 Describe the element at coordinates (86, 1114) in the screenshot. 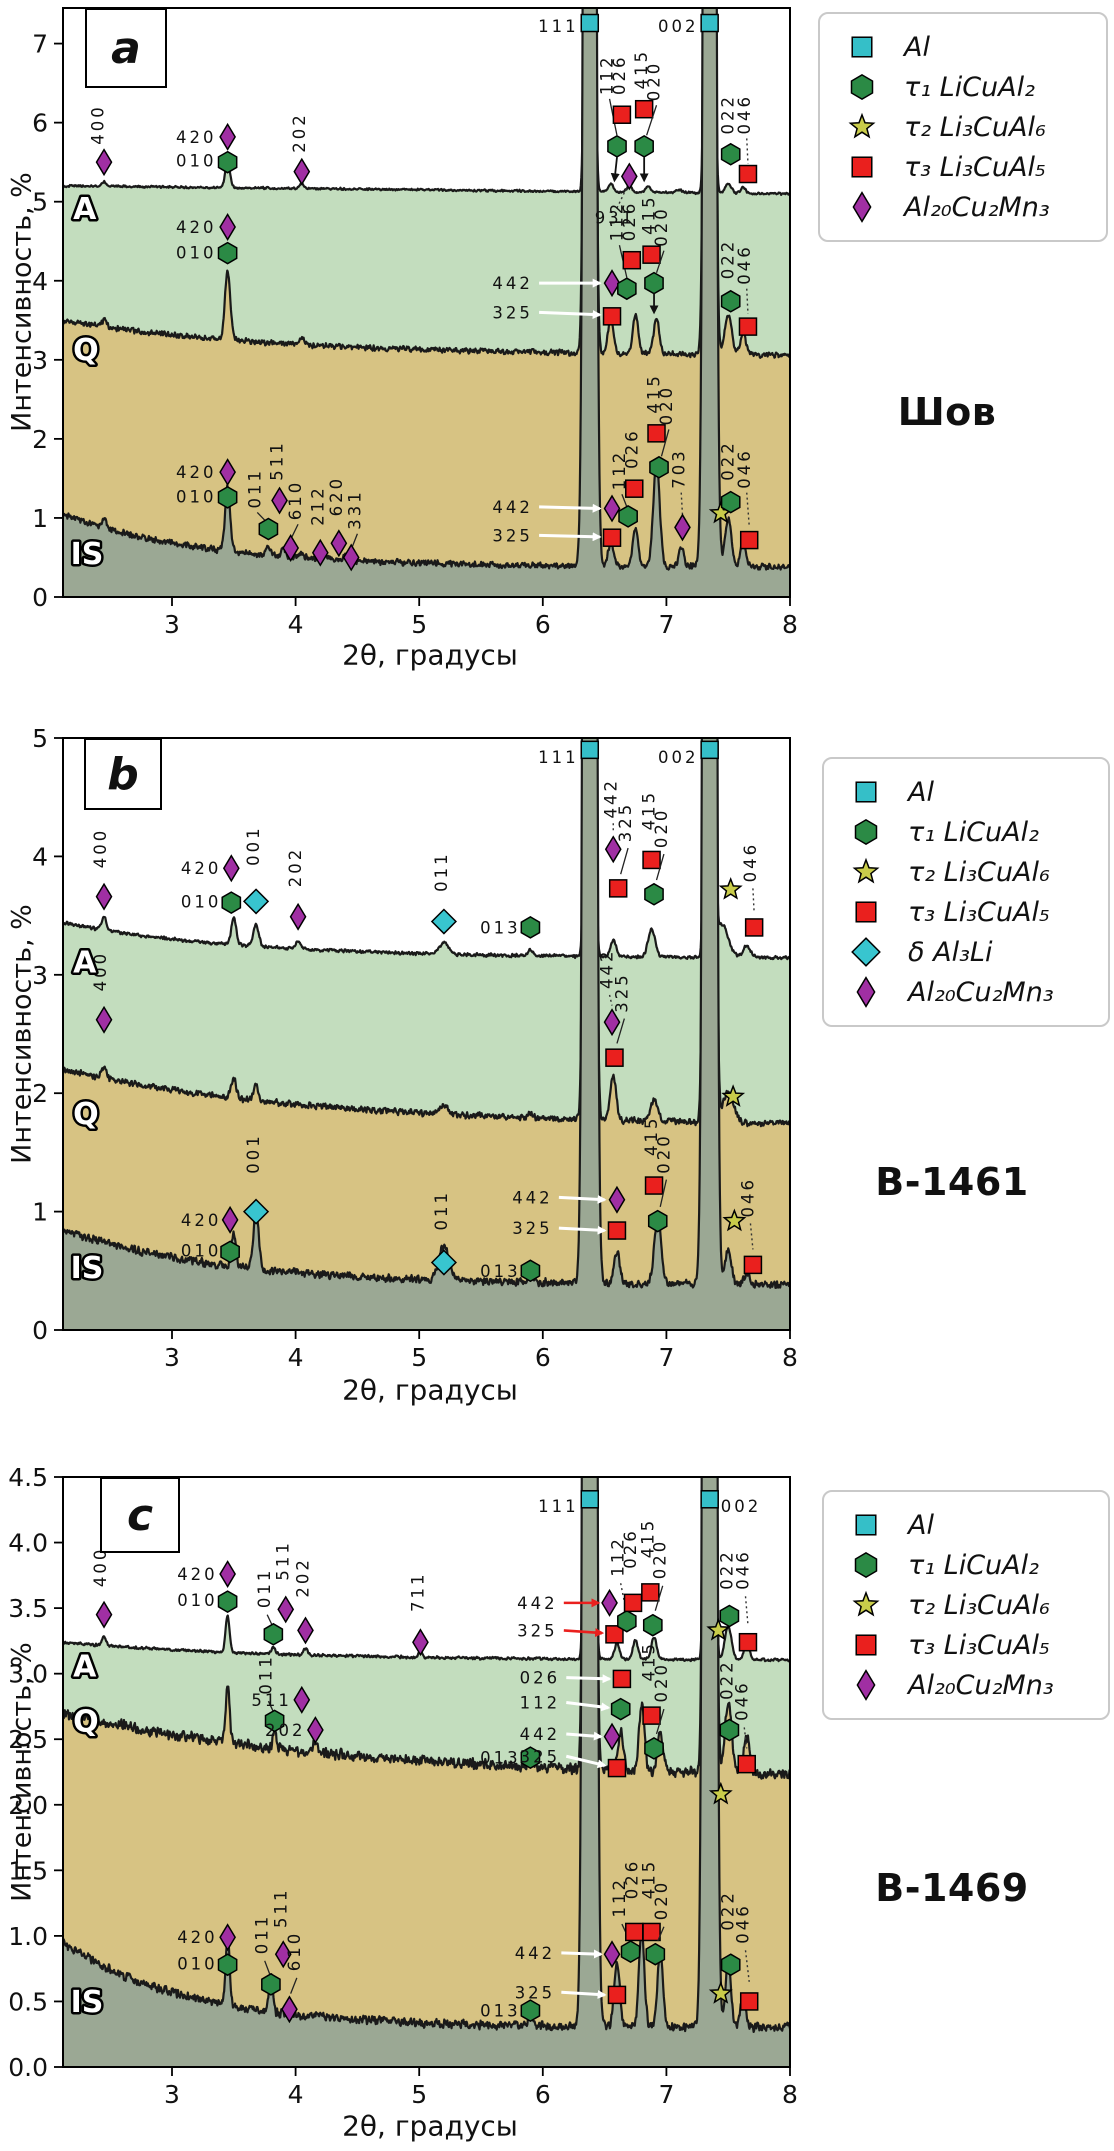

I see `curve-label-q: Q` at that location.